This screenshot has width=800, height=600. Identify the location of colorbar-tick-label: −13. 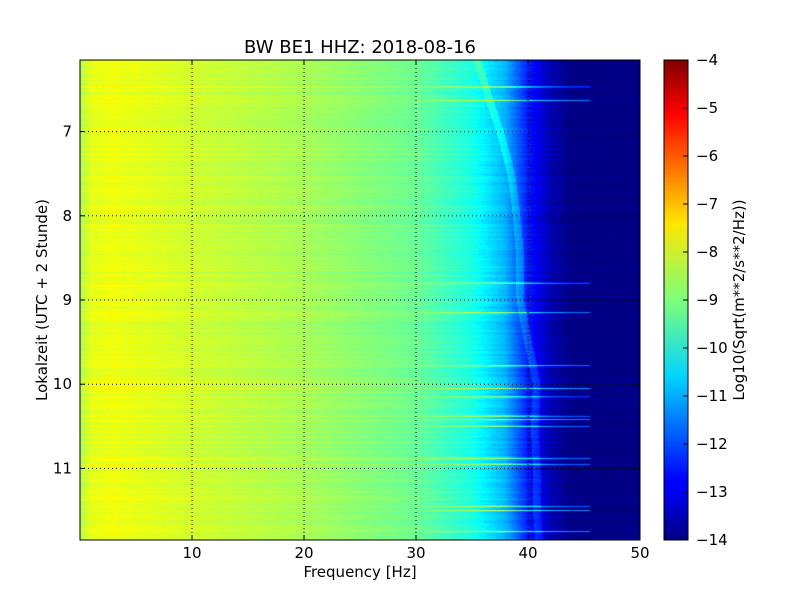
(712, 492).